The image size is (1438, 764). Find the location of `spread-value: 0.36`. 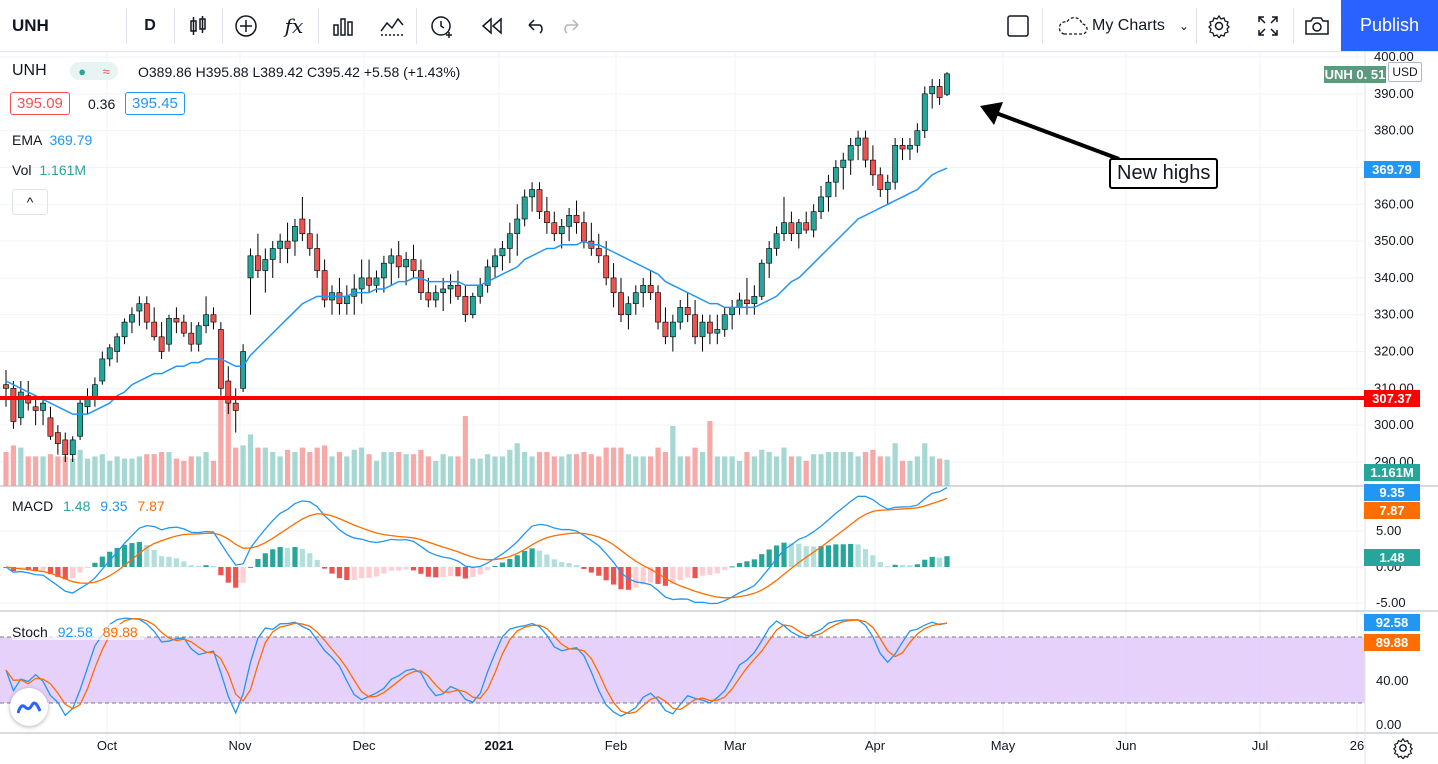

spread-value: 0.36 is located at coordinates (102, 104).